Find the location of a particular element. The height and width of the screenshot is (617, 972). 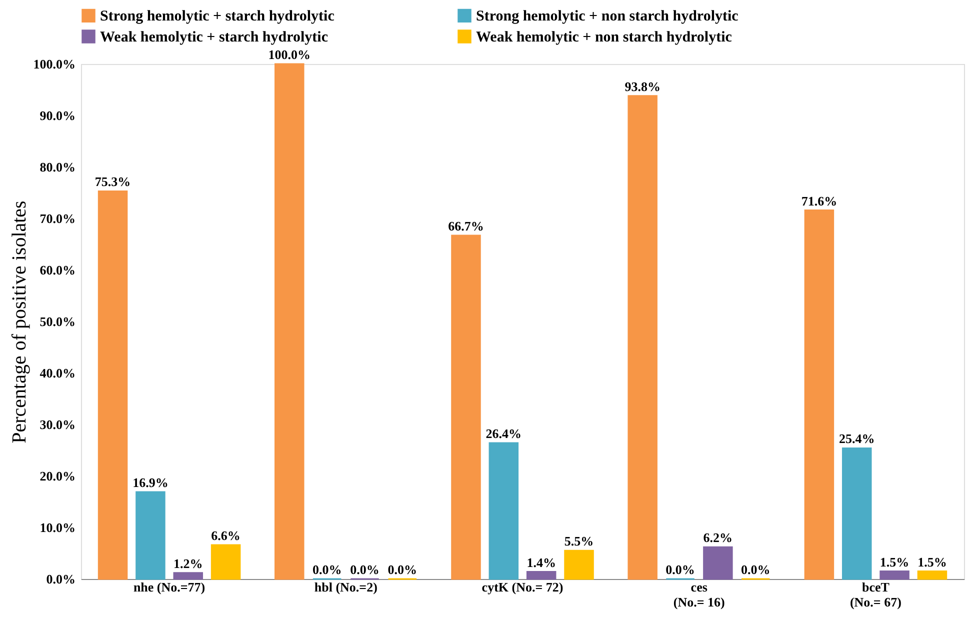

y-tick-label: 30.0% is located at coordinates (58, 424).